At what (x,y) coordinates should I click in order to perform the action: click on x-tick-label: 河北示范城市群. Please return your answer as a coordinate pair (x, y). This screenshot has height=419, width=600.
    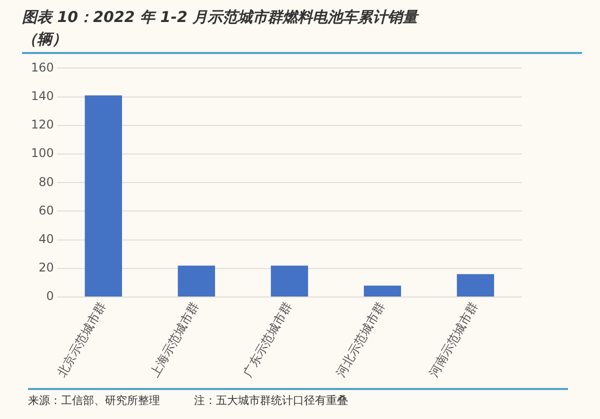
    Looking at the image, I should click on (361, 340).